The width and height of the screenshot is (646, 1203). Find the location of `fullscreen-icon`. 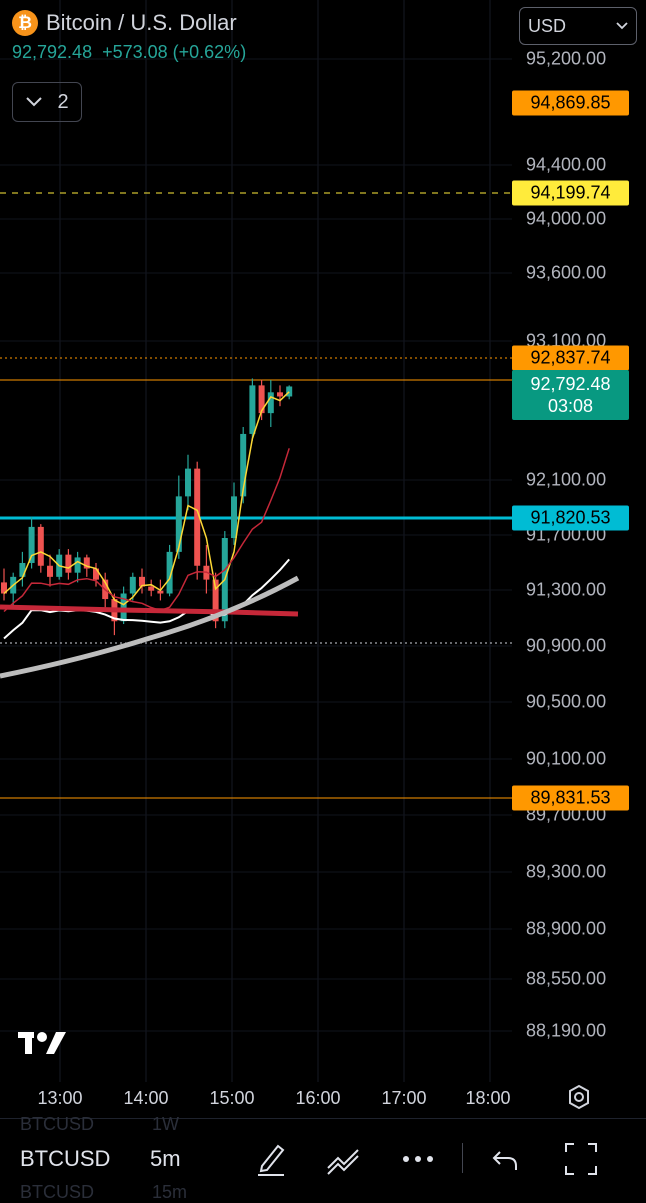

fullscreen-icon is located at coordinates (581, 1159).